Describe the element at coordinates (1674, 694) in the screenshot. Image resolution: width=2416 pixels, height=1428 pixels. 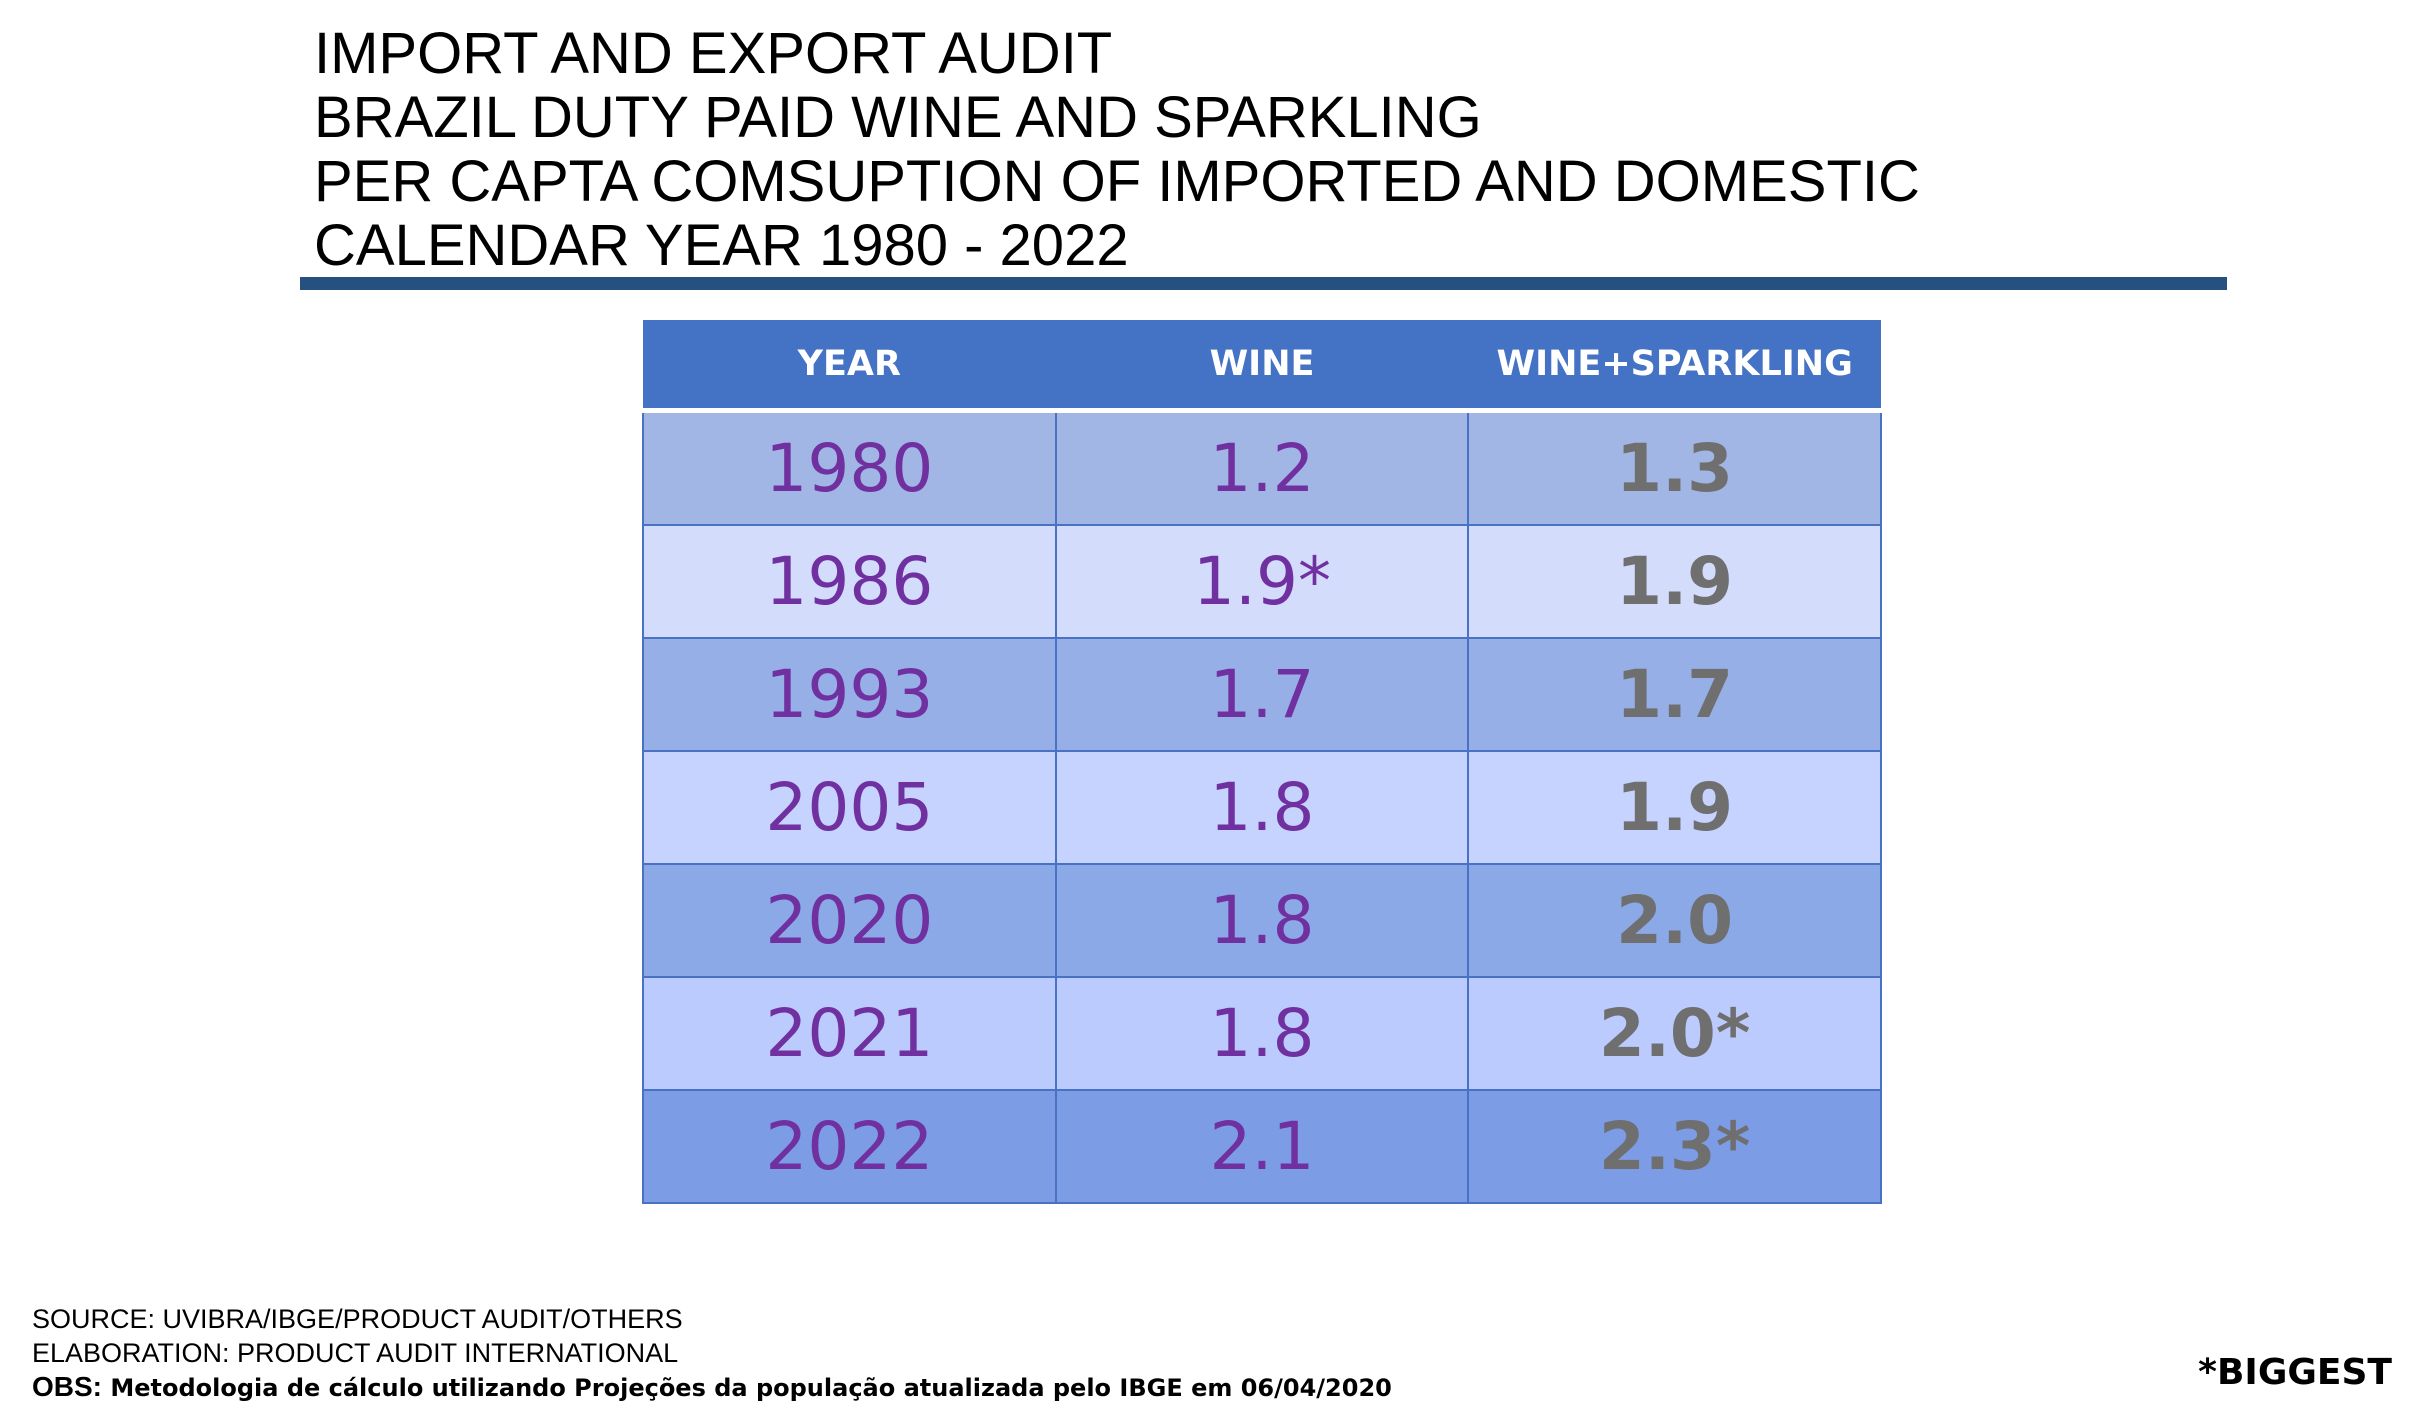
I see `wine-sparkling-cell: 1.7` at that location.